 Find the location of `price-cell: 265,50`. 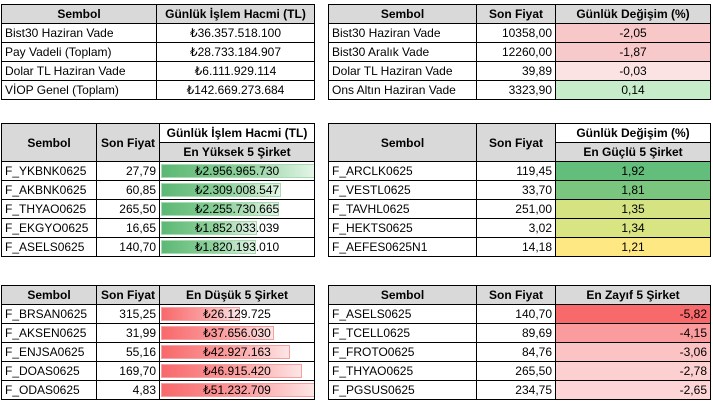

price-cell: 265,50 is located at coordinates (516, 371).